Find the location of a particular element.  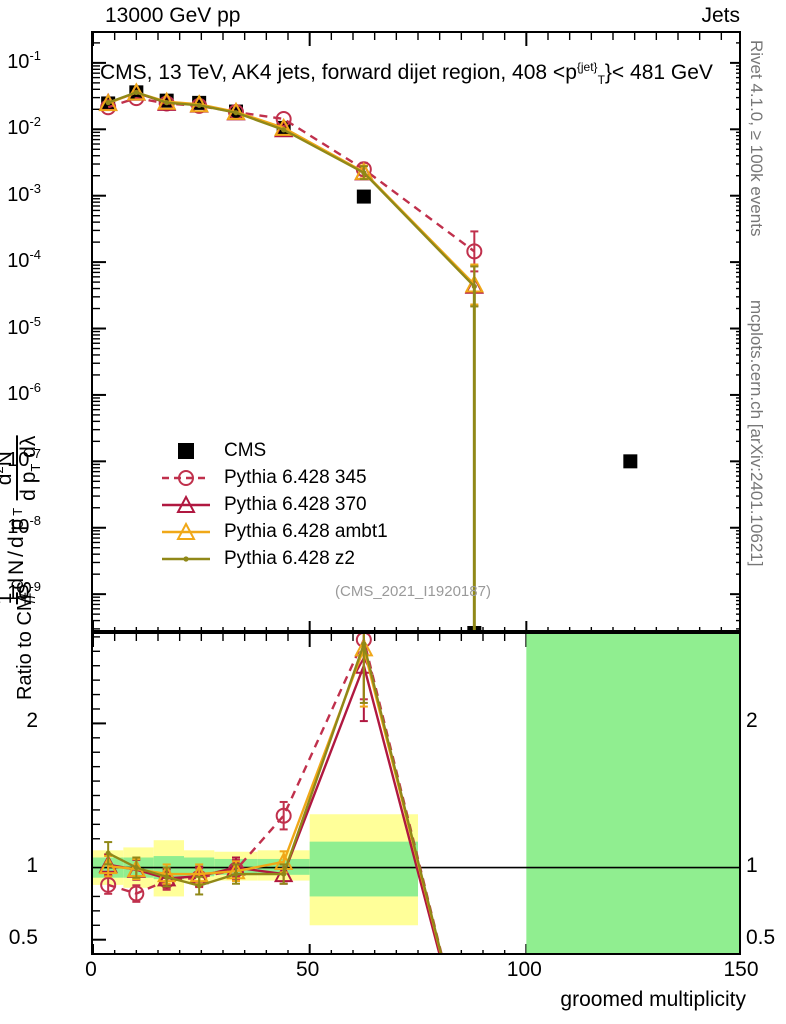

legend-item: Pythia 6.428 370 is located at coordinates (274, 504).